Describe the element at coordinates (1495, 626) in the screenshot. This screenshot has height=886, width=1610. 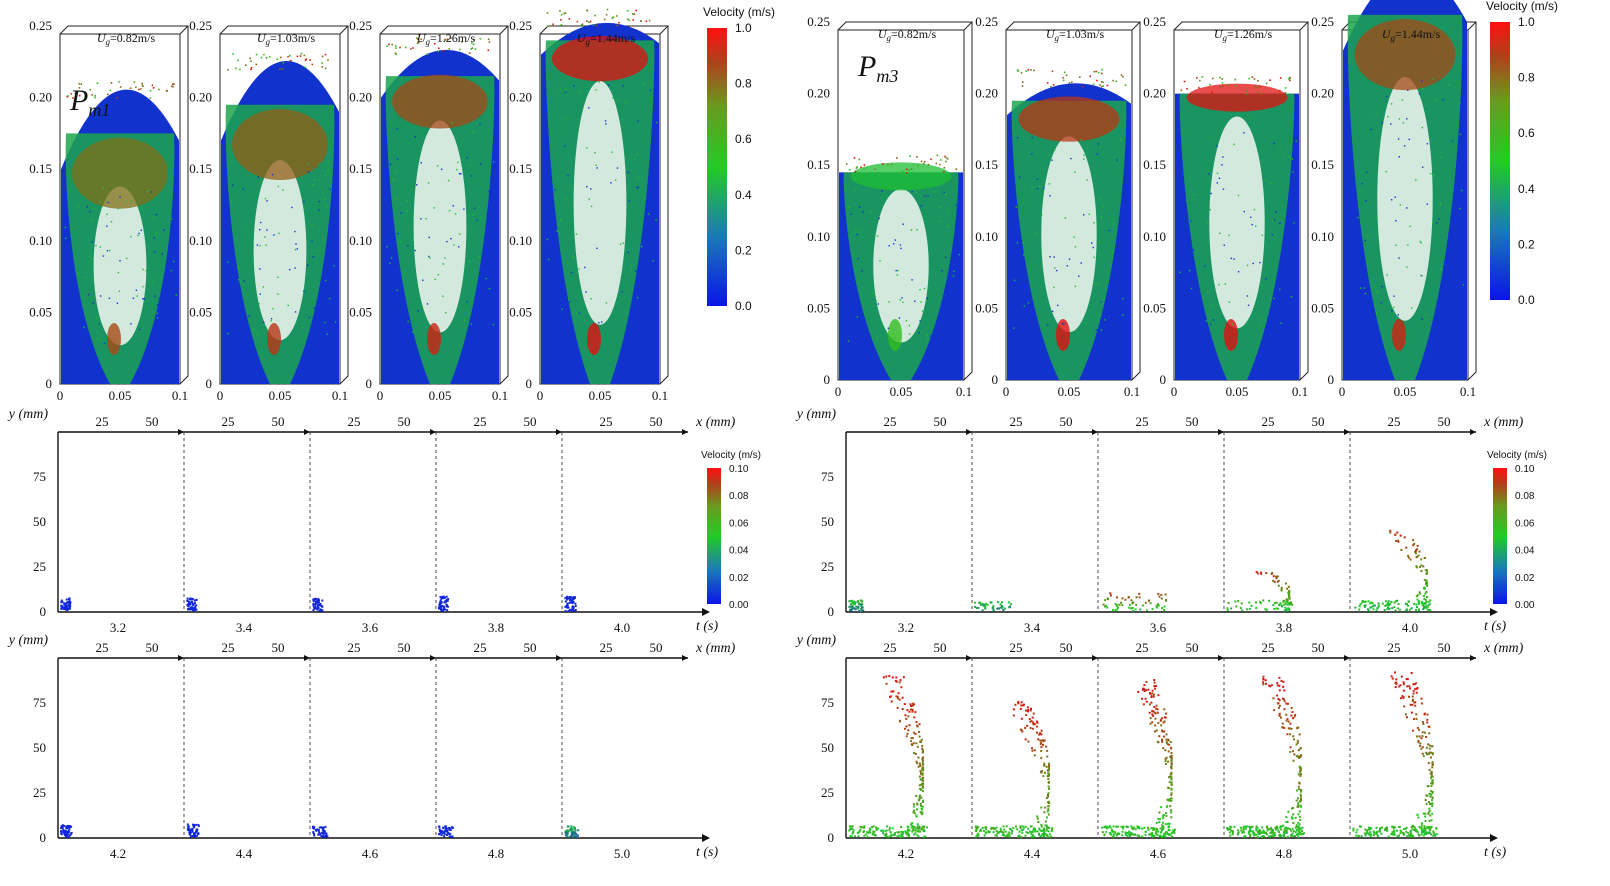
I see `t-axis-title: t (s)` at that location.